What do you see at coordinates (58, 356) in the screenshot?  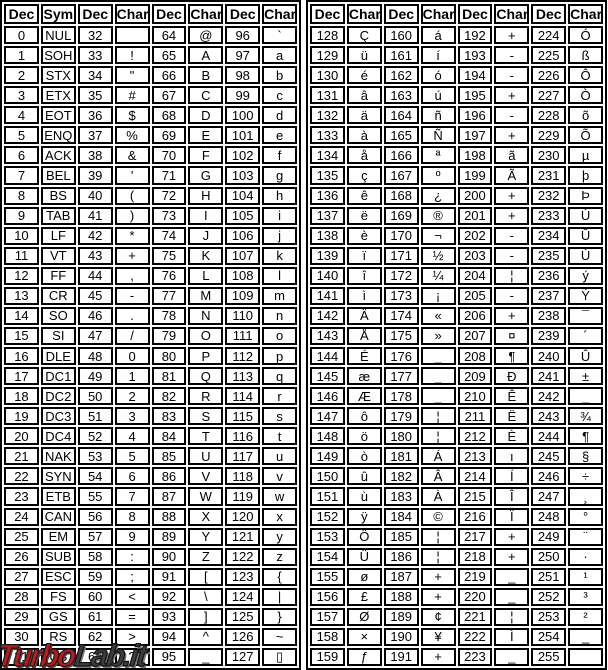 I see `char-cell: DLE` at bounding box center [58, 356].